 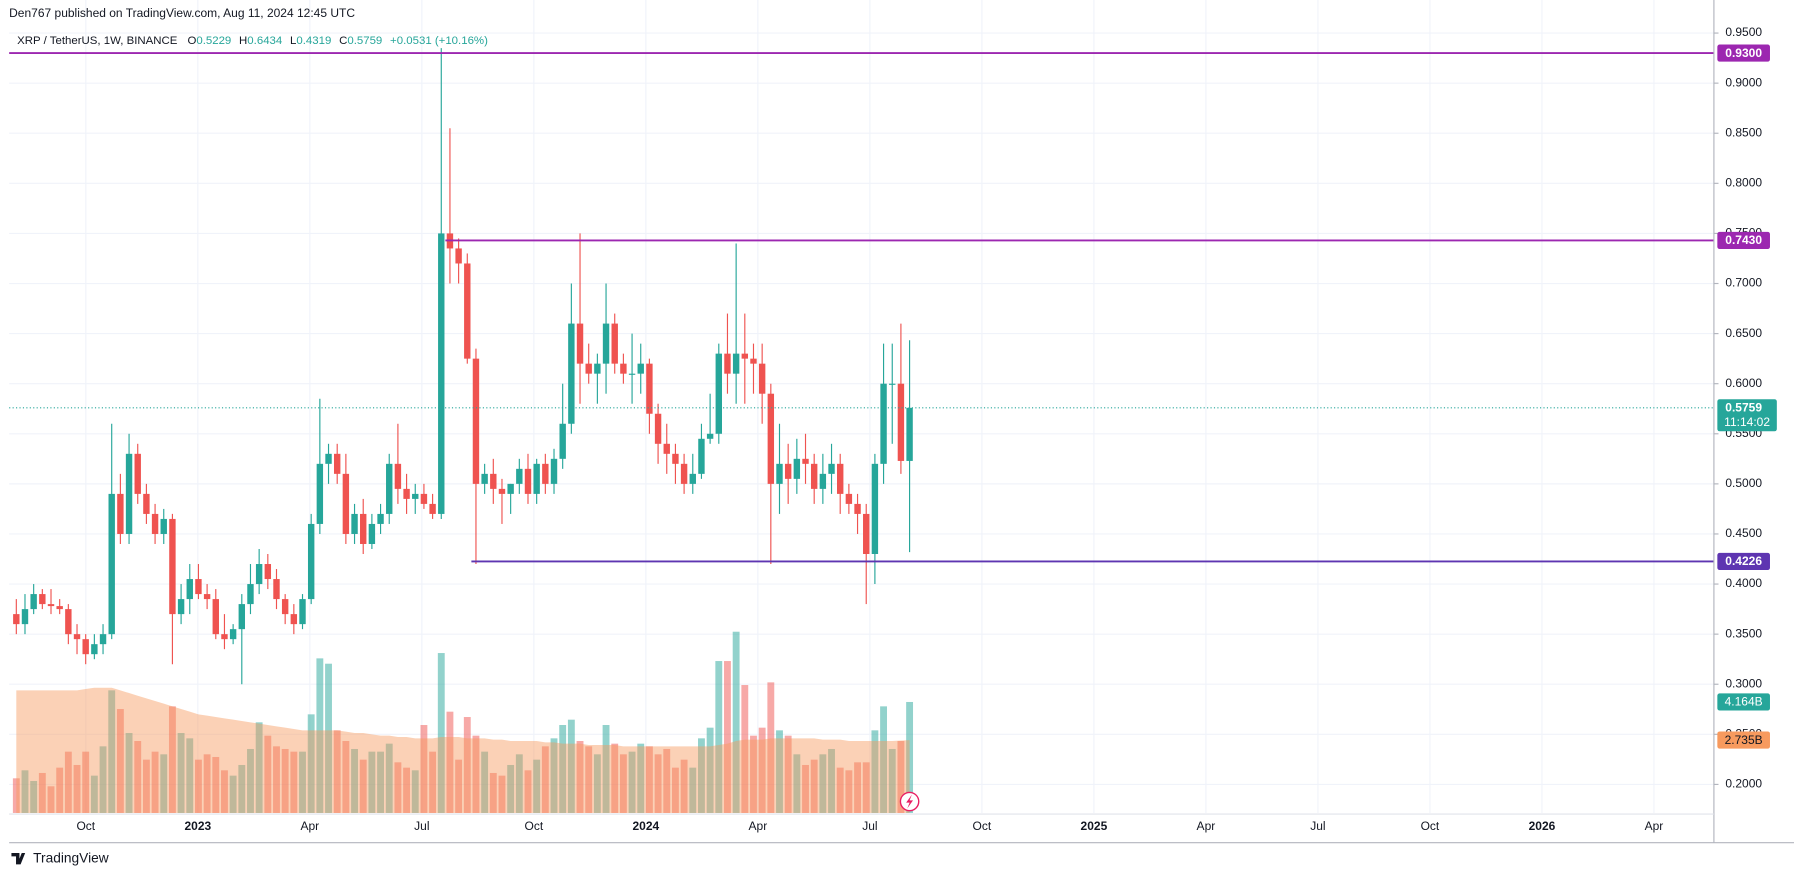 I want to click on volume-ma-label: 2.735B, so click(x=1744, y=740).